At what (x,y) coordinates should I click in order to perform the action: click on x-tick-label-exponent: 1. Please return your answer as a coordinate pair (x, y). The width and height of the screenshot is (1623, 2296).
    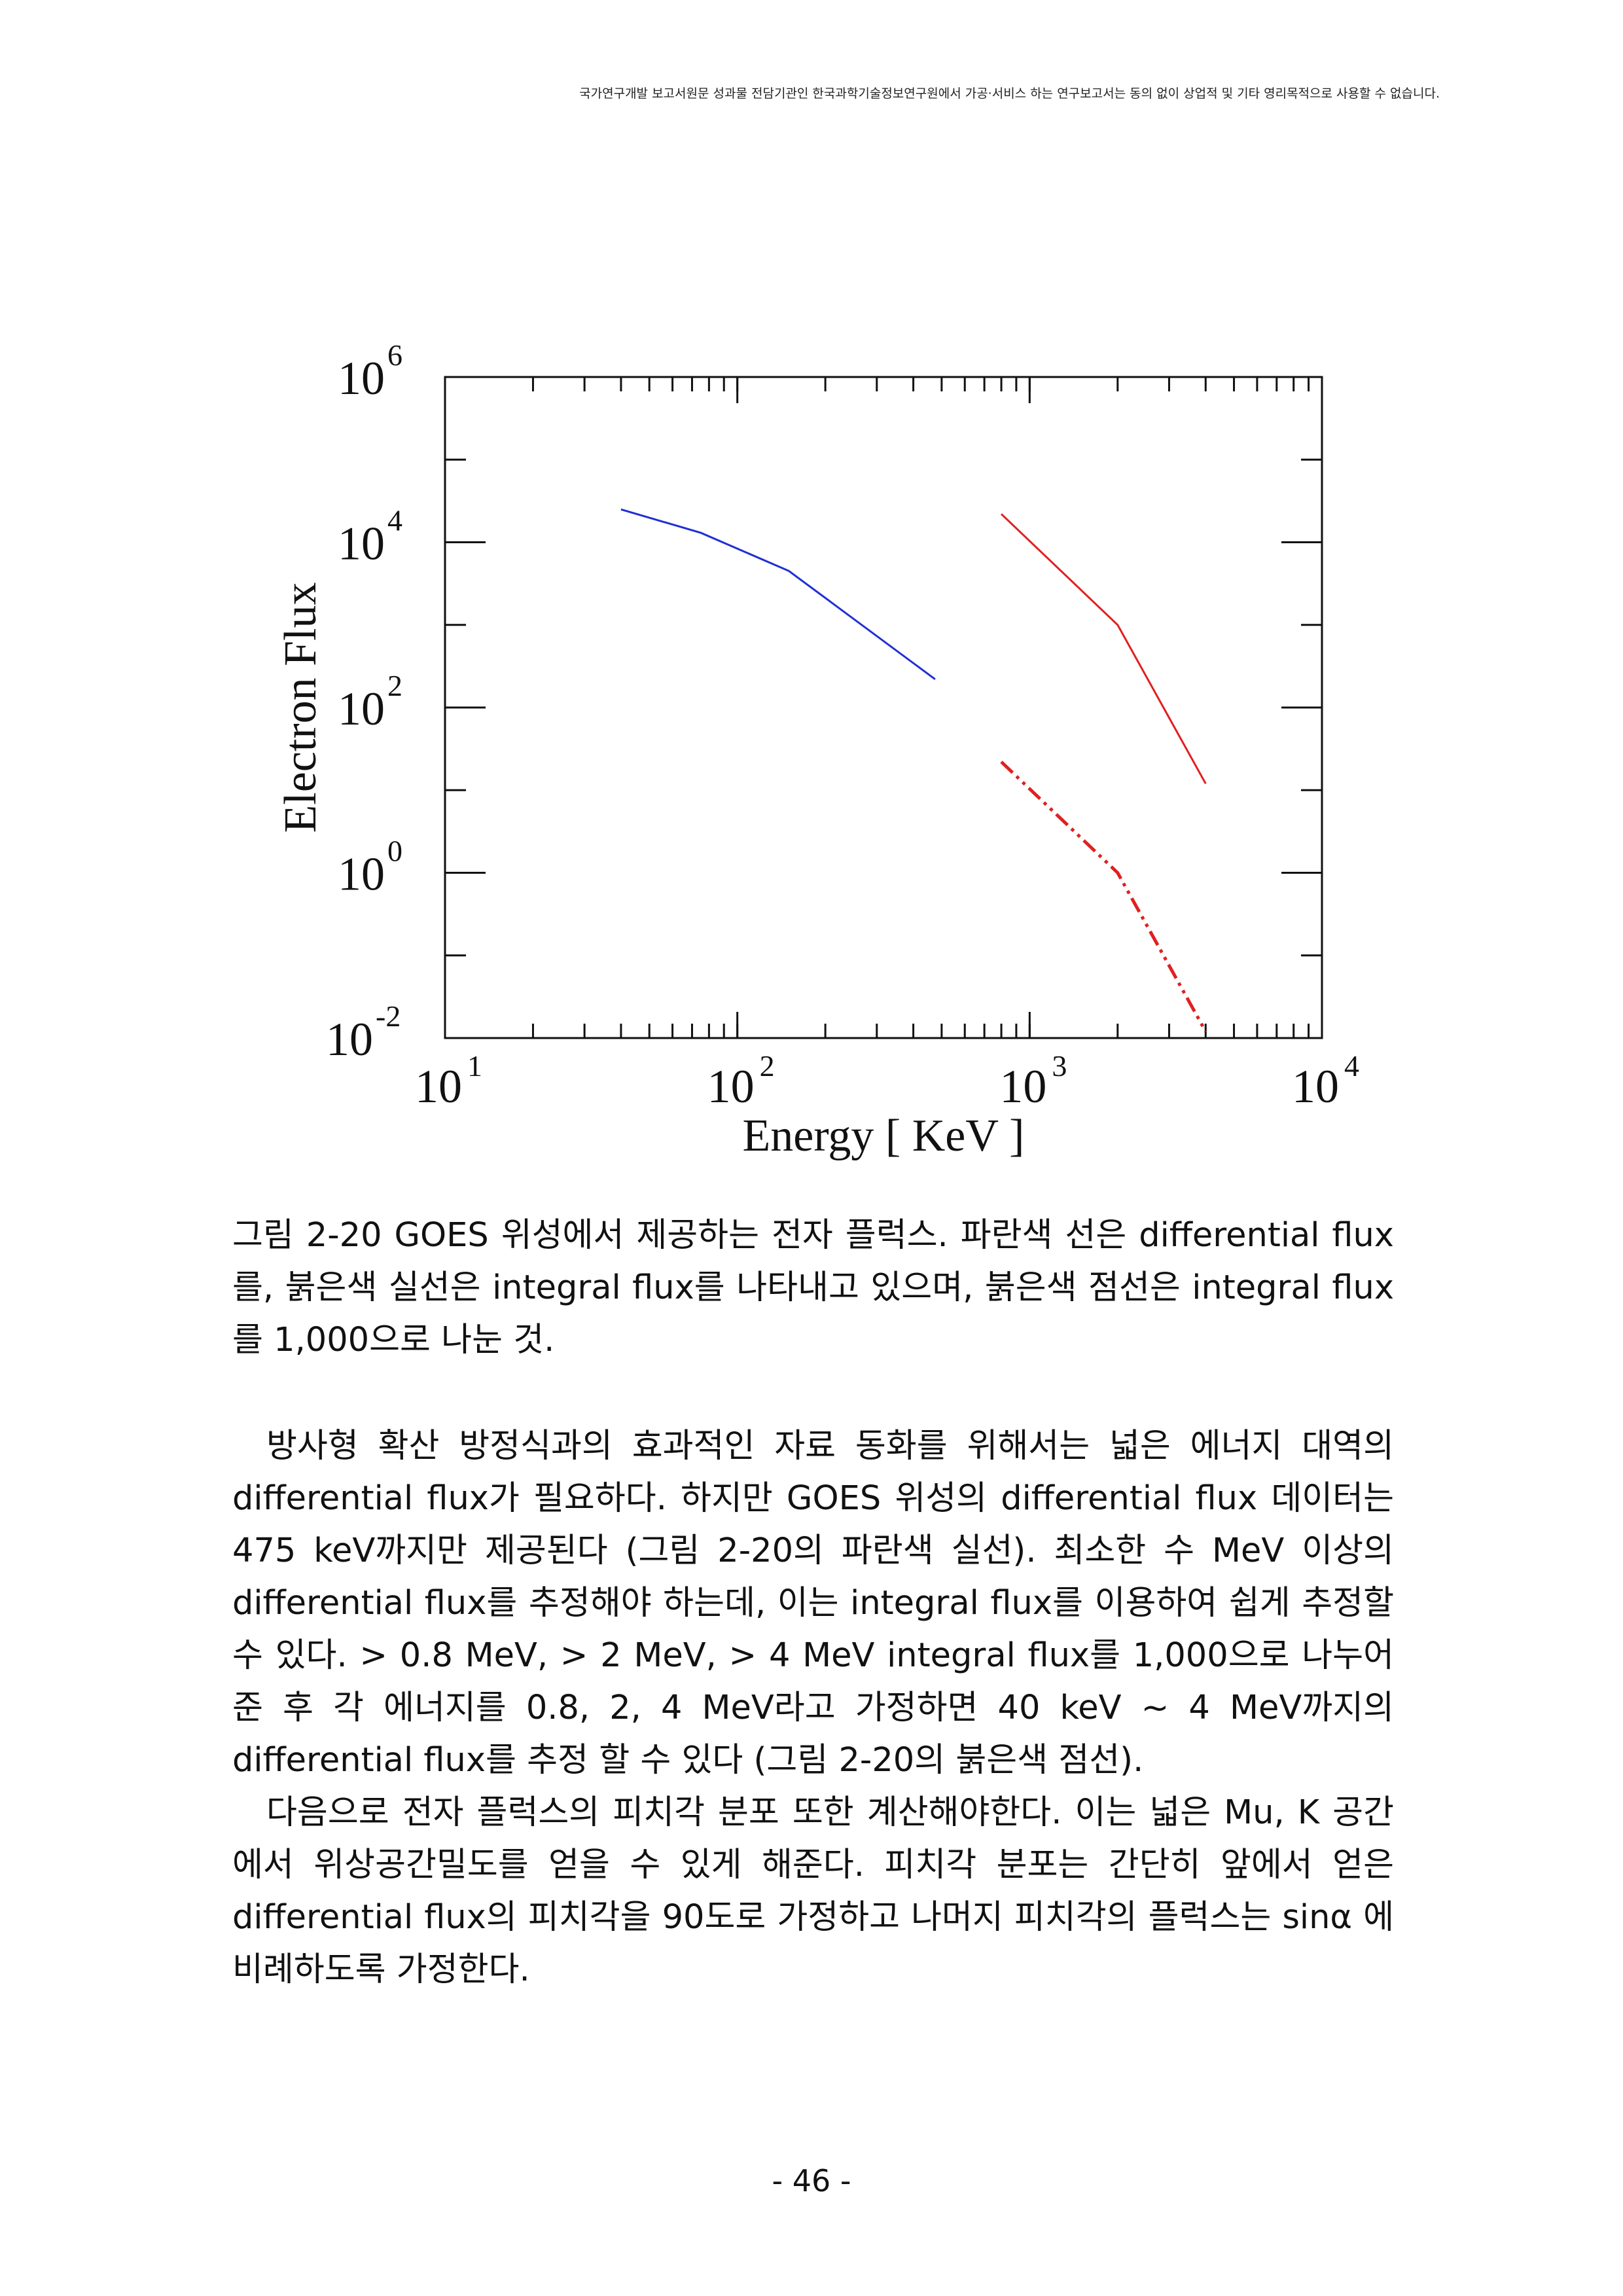
    Looking at the image, I should click on (474, 1066).